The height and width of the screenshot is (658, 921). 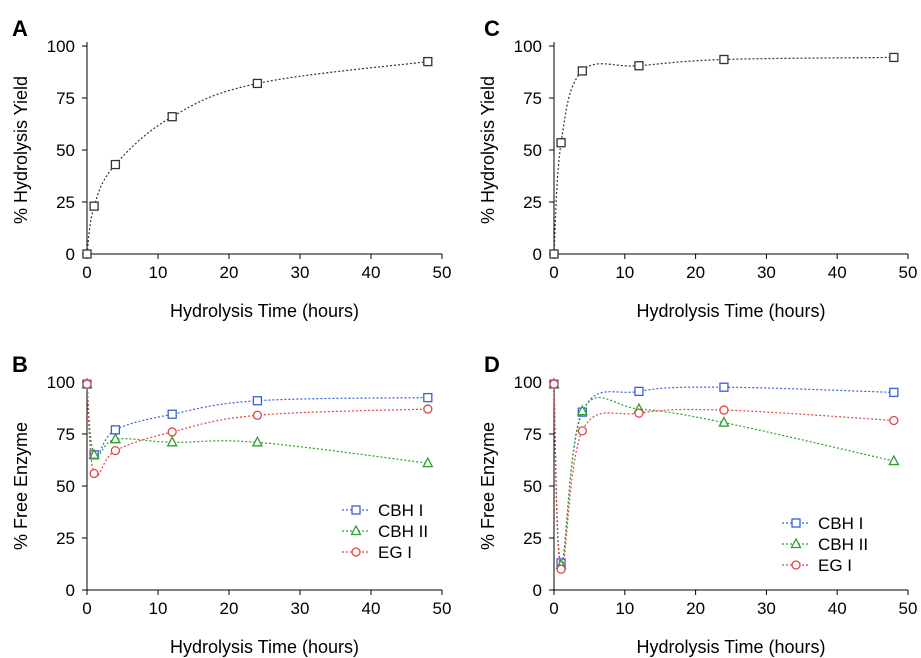 I want to click on panel-letter: C, so click(x=492, y=28).